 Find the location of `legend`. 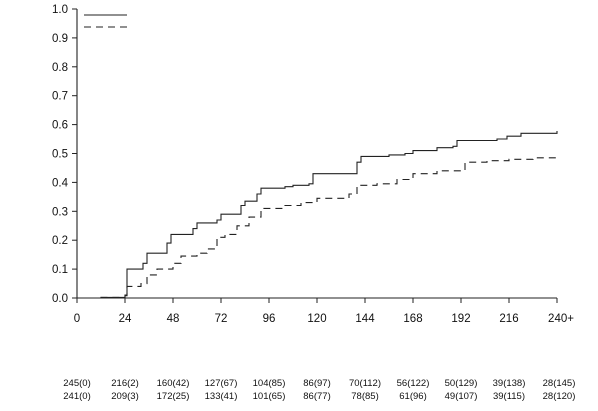

legend is located at coordinates (105, 21).